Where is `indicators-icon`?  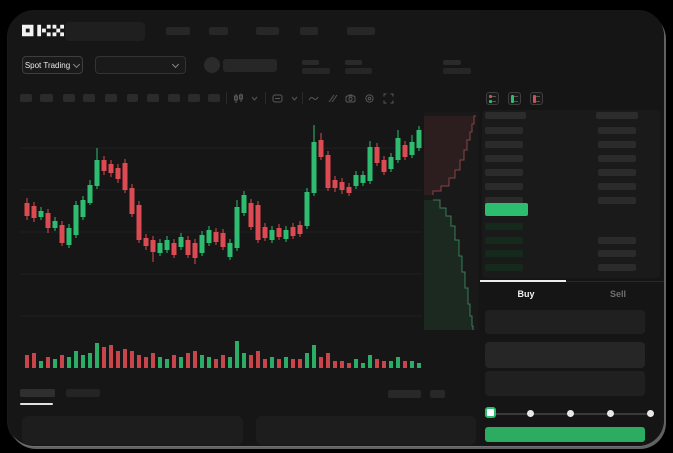 indicators-icon is located at coordinates (277, 98).